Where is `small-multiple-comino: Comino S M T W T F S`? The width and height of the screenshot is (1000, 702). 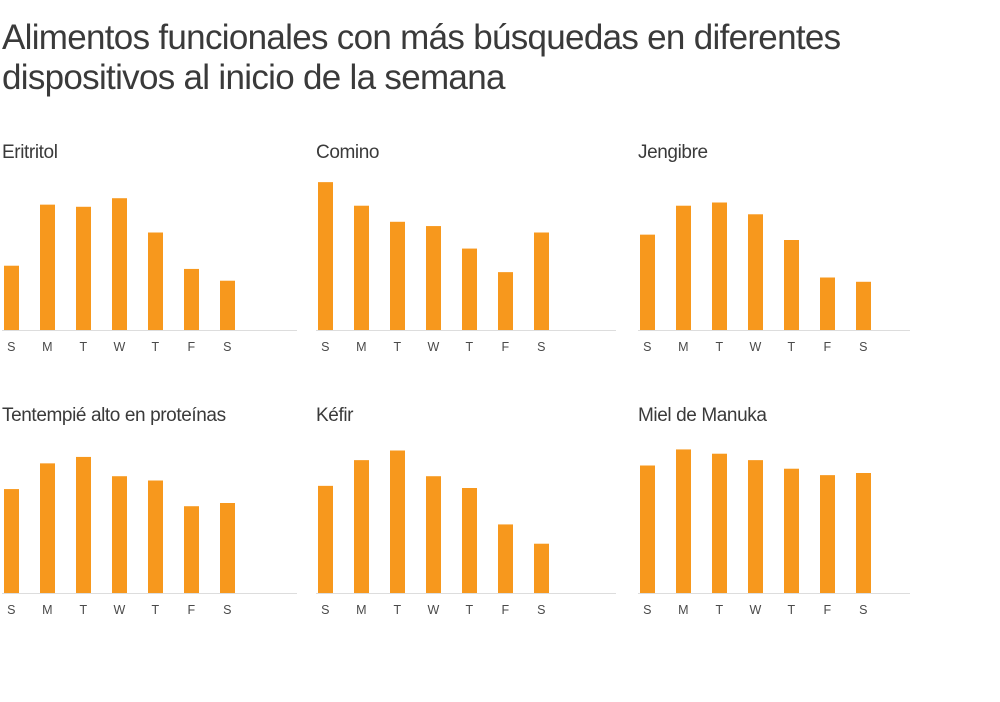 small-multiple-comino: Comino S M T W T F S is located at coordinates (466, 262).